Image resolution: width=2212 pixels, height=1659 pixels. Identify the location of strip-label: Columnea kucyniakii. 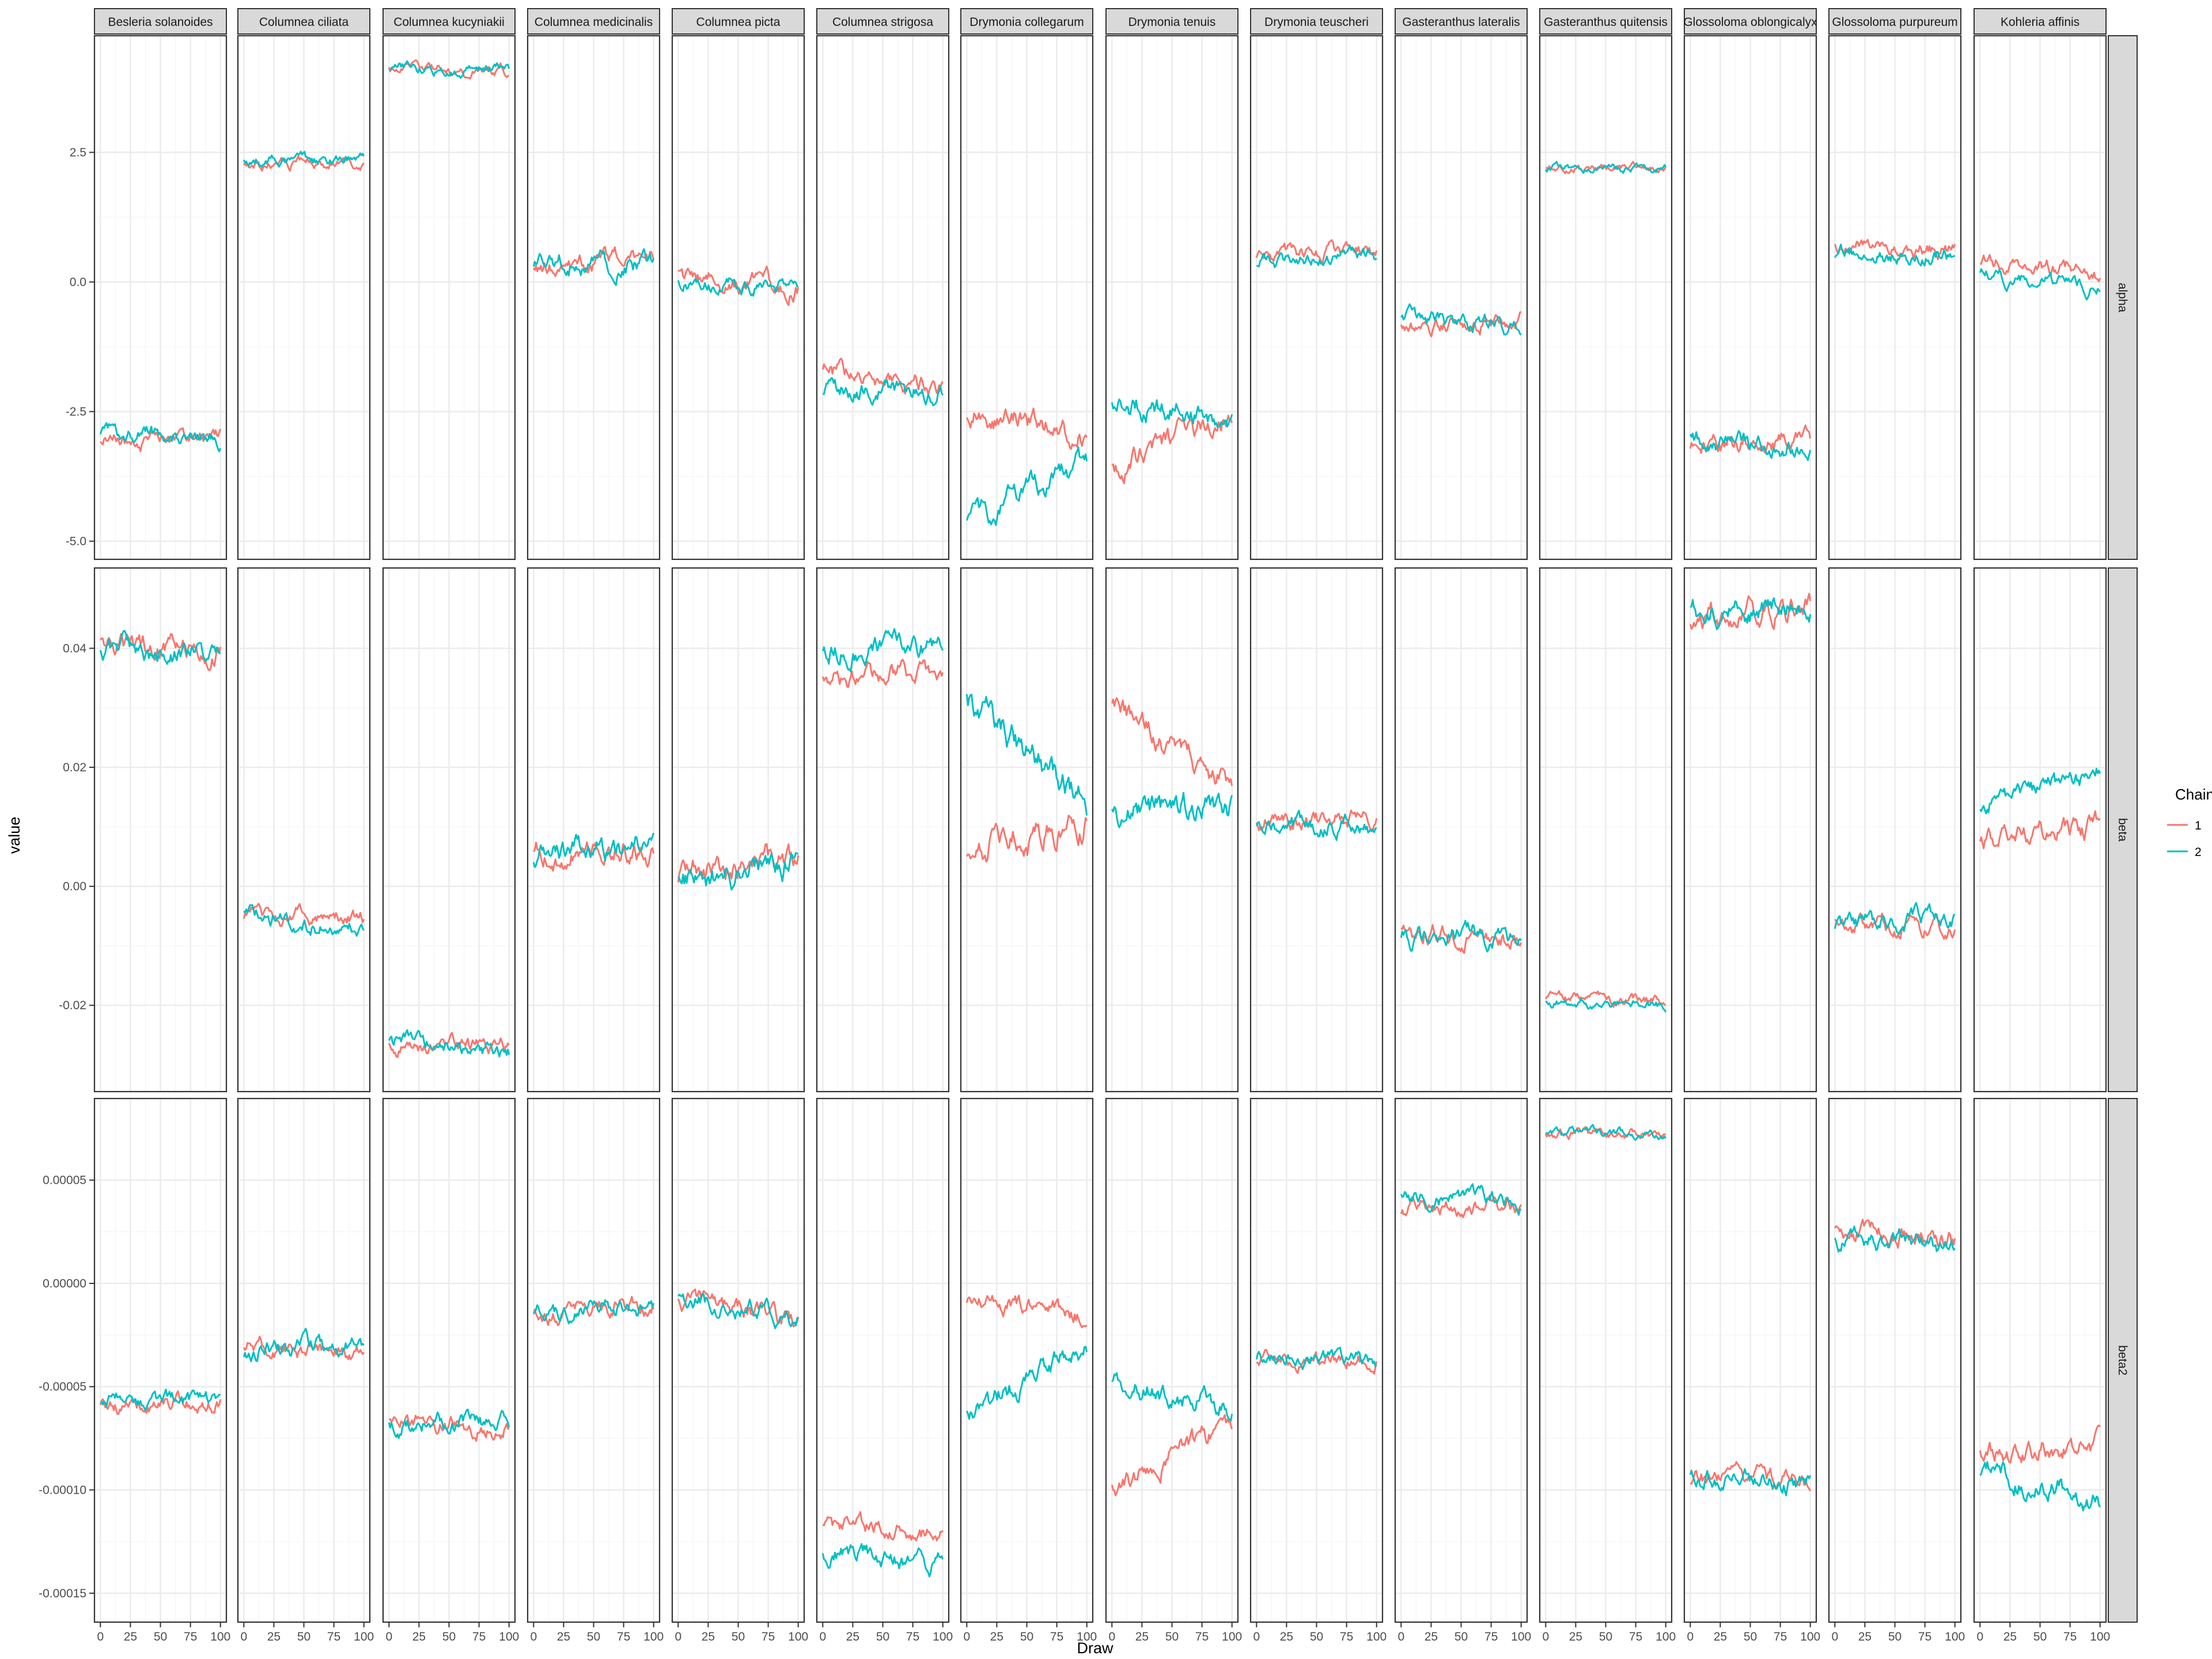
(449, 22).